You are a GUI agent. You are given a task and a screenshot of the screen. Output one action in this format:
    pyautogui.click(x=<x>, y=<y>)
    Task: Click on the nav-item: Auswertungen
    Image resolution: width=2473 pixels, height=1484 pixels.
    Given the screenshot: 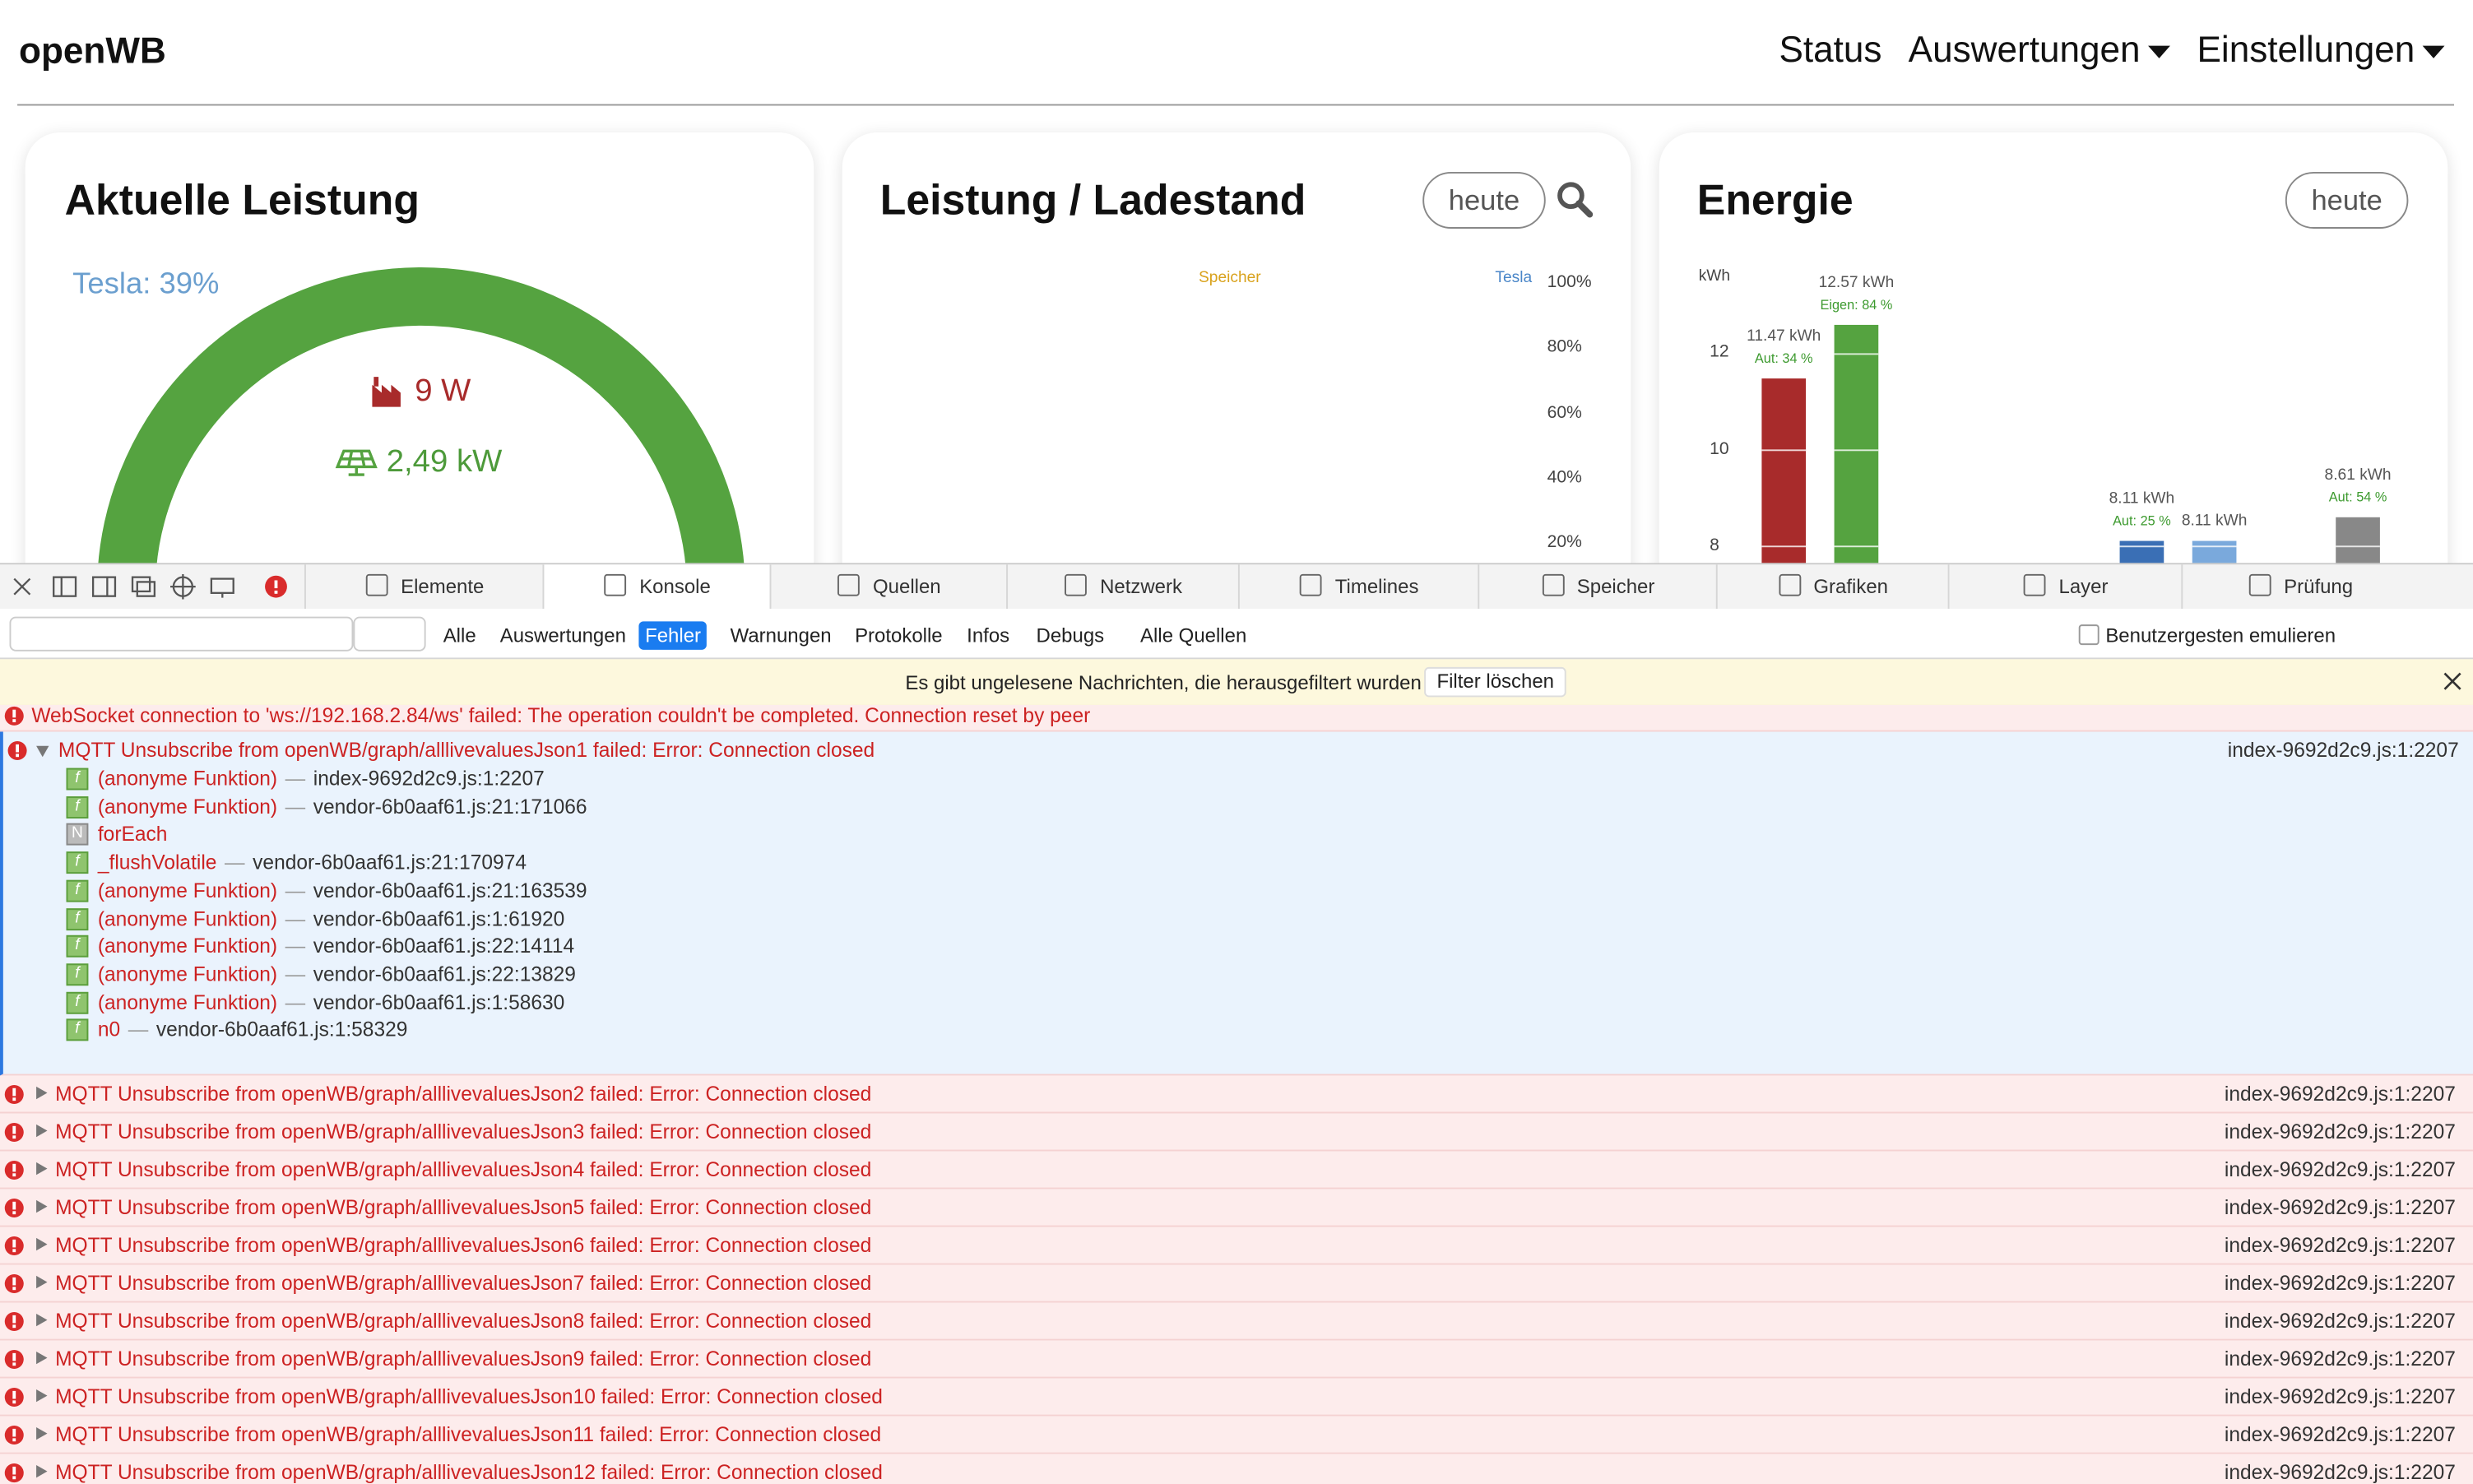 What is the action you would take?
    pyautogui.click(x=2040, y=50)
    